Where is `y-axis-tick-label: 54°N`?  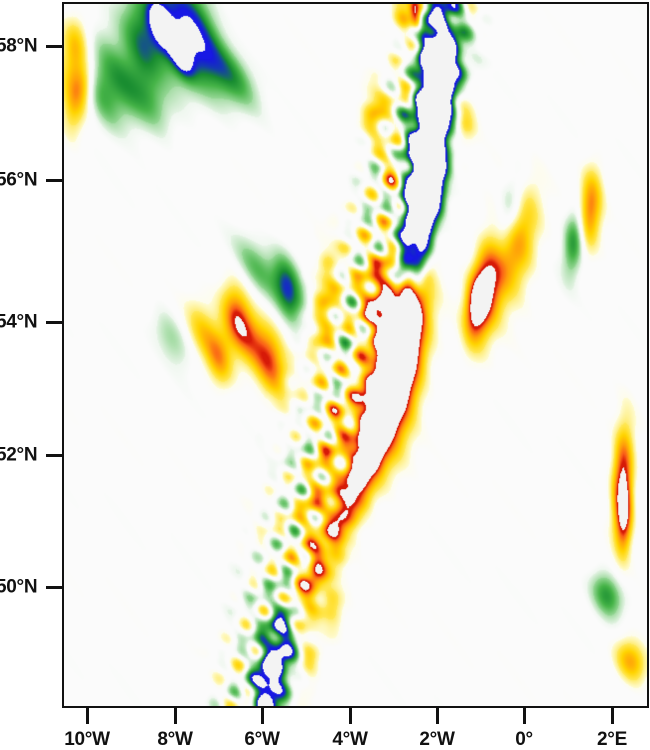
y-axis-tick-label: 54°N is located at coordinates (19, 322).